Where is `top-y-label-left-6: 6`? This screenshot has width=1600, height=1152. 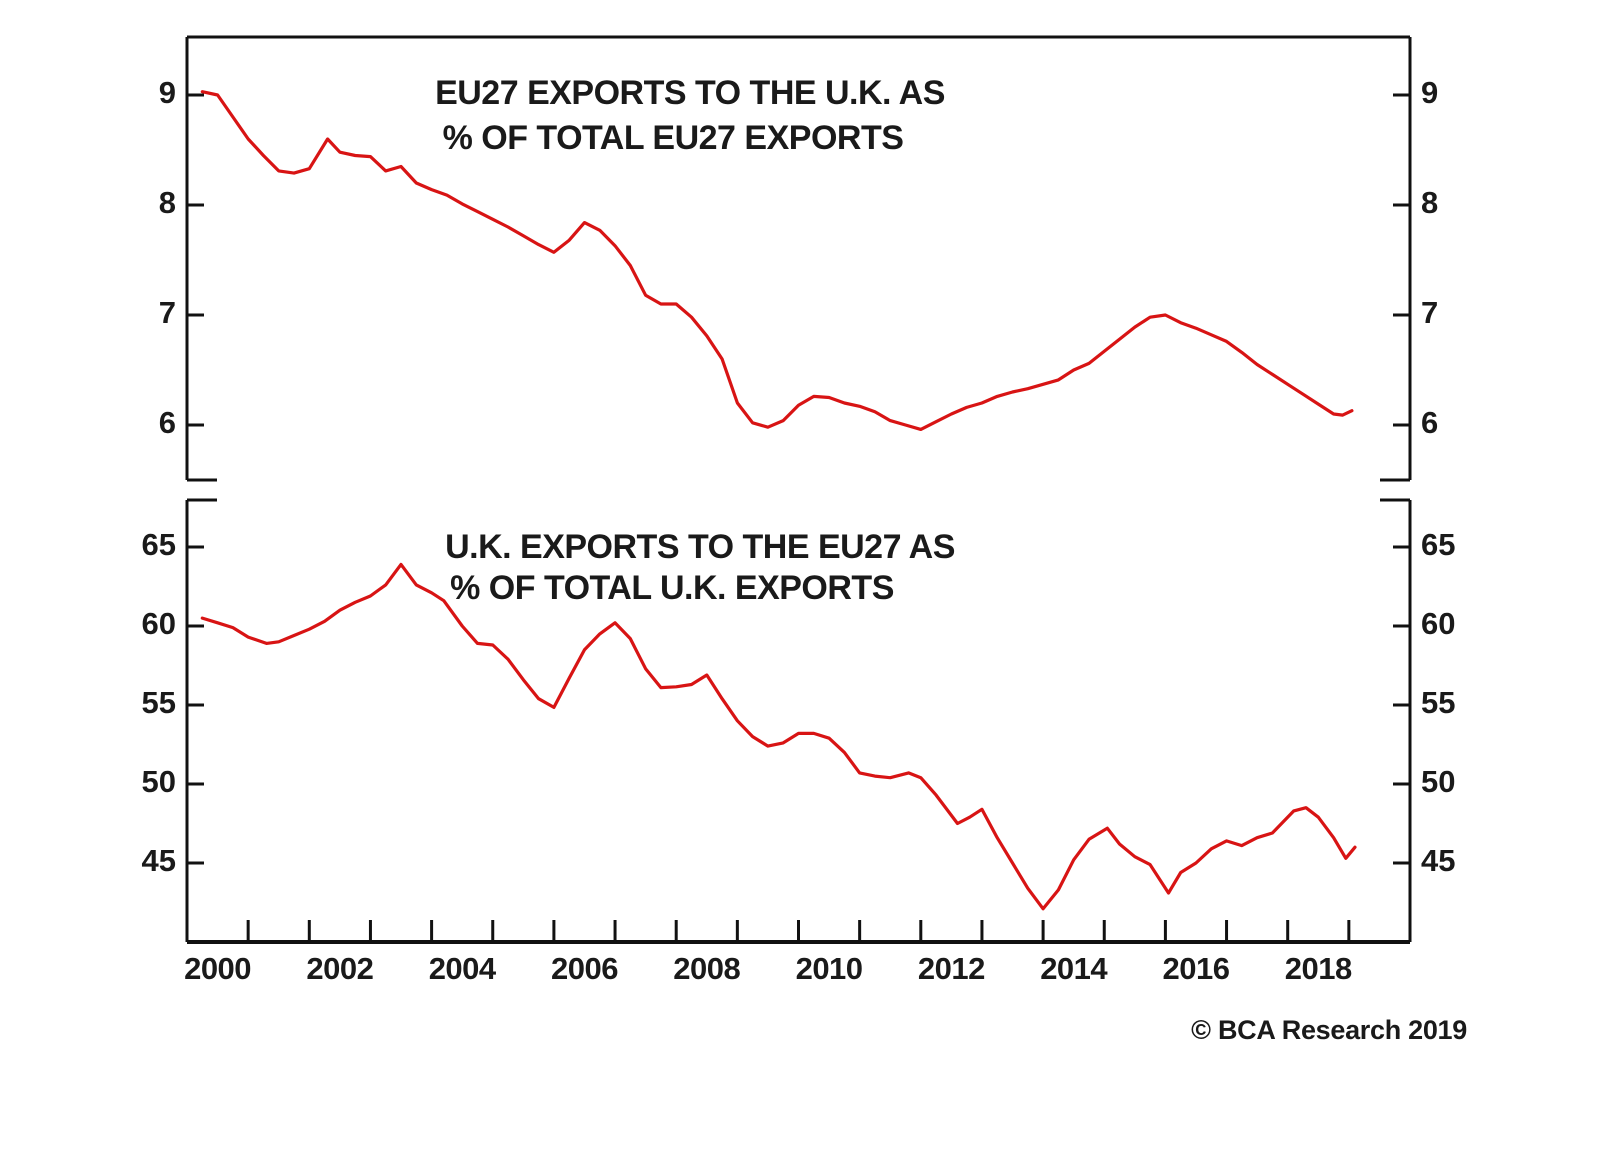 top-y-label-left-6: 6 is located at coordinates (167, 422).